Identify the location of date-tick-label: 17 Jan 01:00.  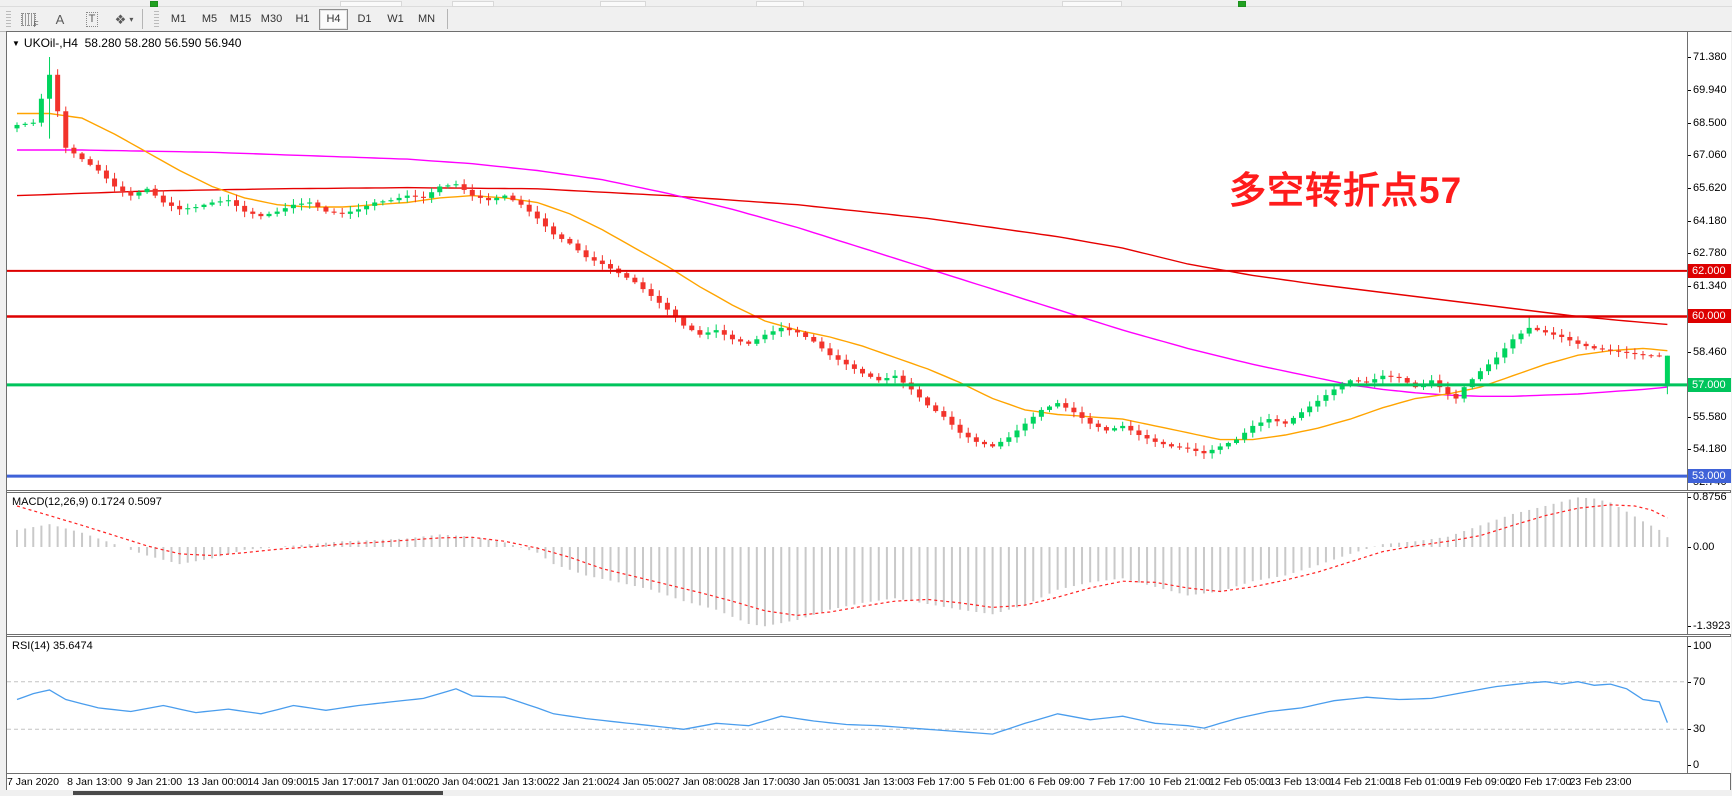
(398, 782).